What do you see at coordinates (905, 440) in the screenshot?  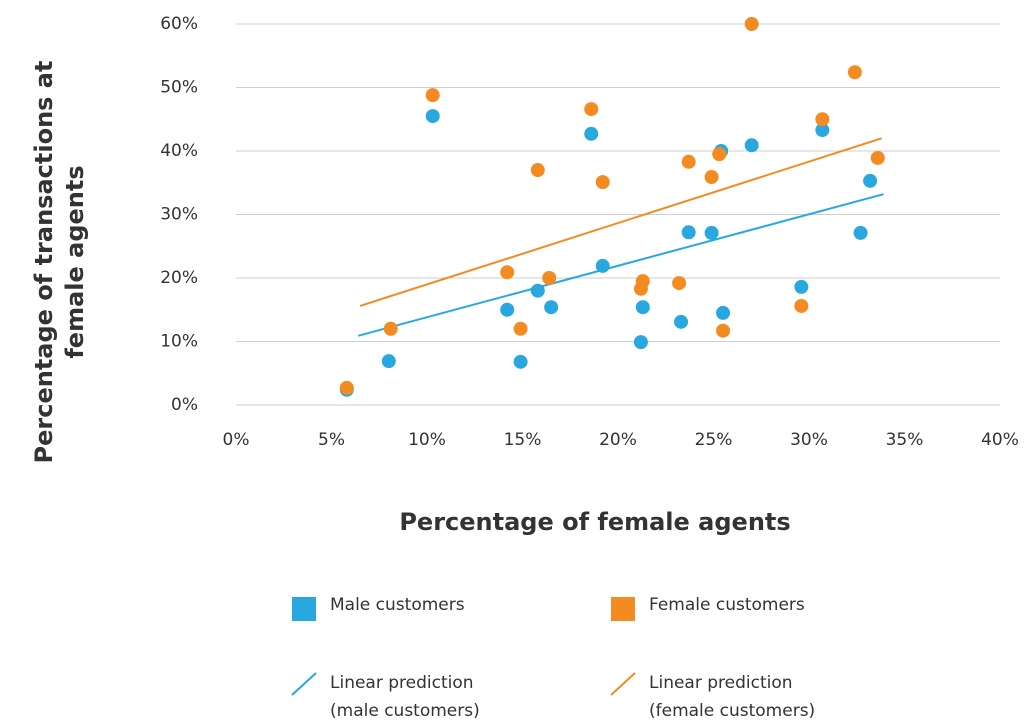 I see `x-tick-label: 35%` at bounding box center [905, 440].